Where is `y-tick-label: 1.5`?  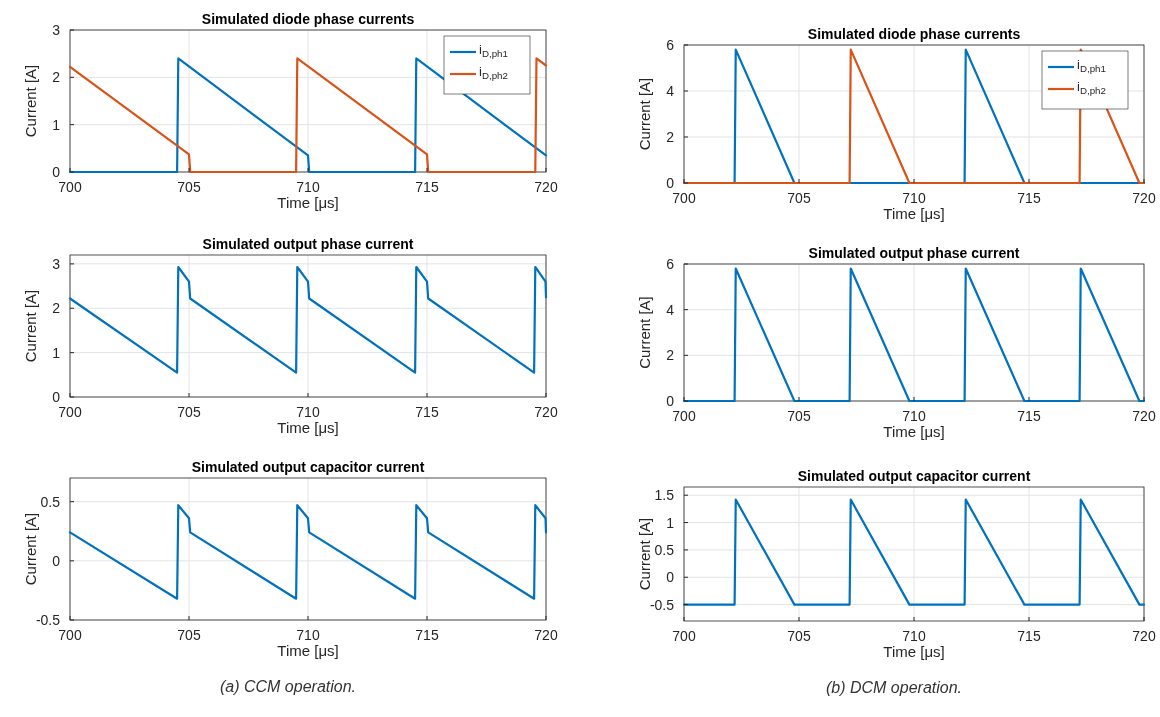
y-tick-label: 1.5 is located at coordinates (664, 495).